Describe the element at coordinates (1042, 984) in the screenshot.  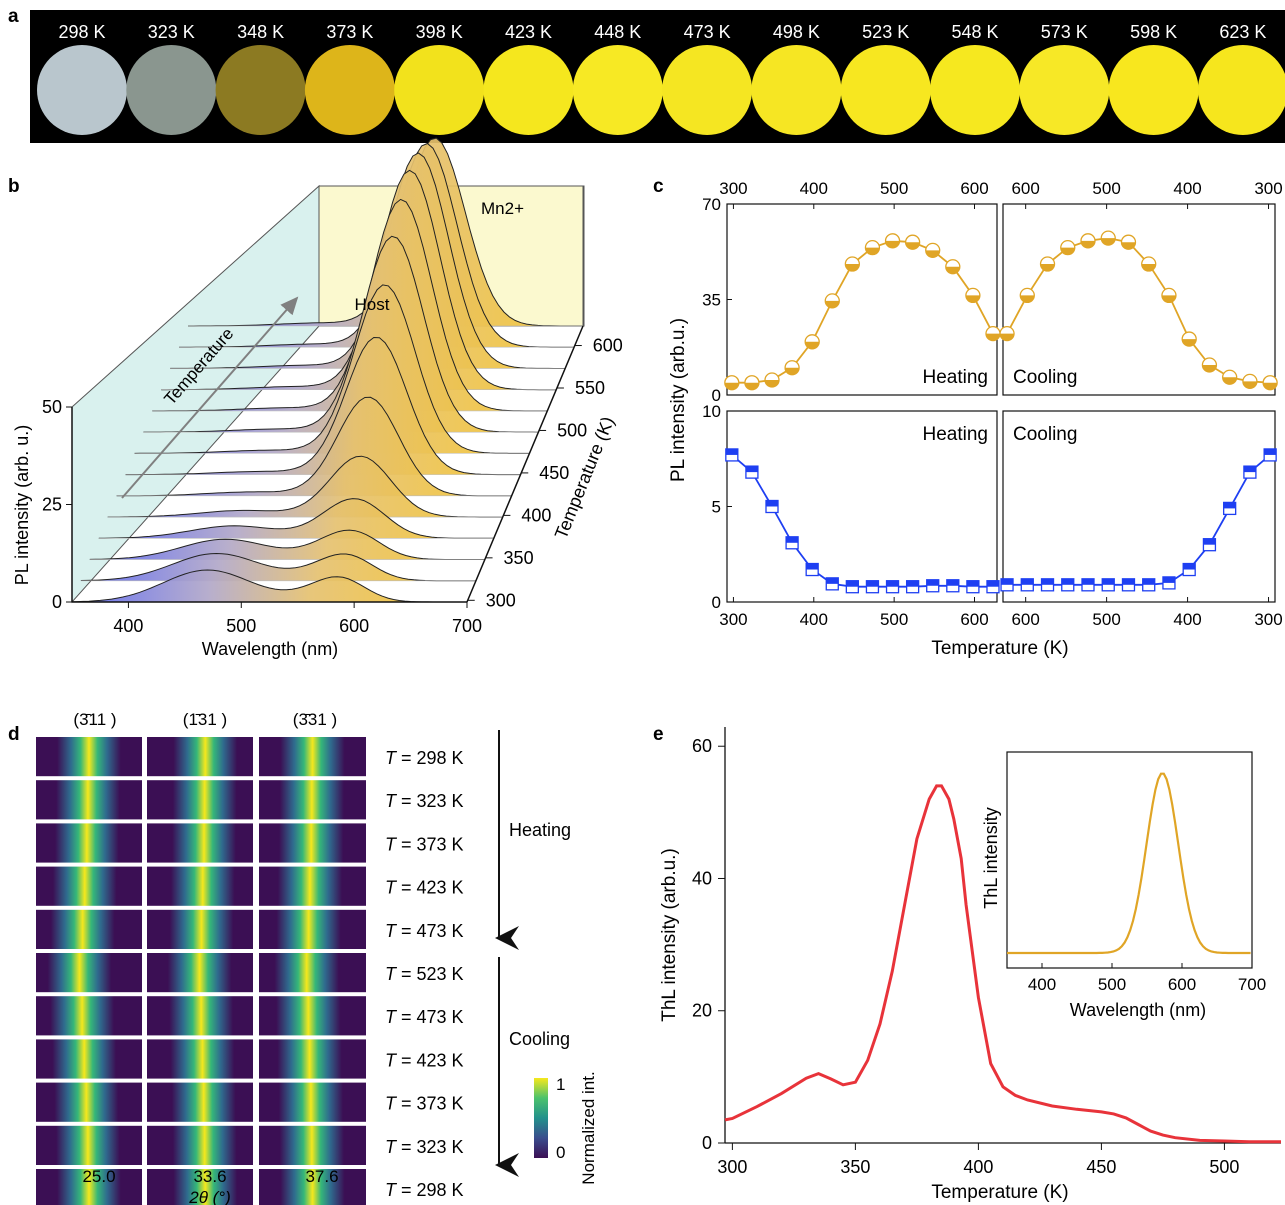
I see `e-inset-x-tick-label: 400` at that location.